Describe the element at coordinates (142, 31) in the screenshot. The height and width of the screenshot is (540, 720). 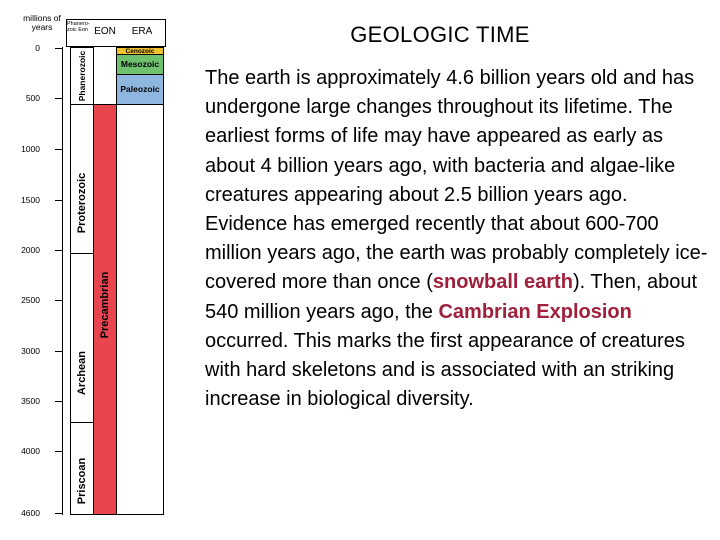
I see `column-header-era: ERA` at that location.